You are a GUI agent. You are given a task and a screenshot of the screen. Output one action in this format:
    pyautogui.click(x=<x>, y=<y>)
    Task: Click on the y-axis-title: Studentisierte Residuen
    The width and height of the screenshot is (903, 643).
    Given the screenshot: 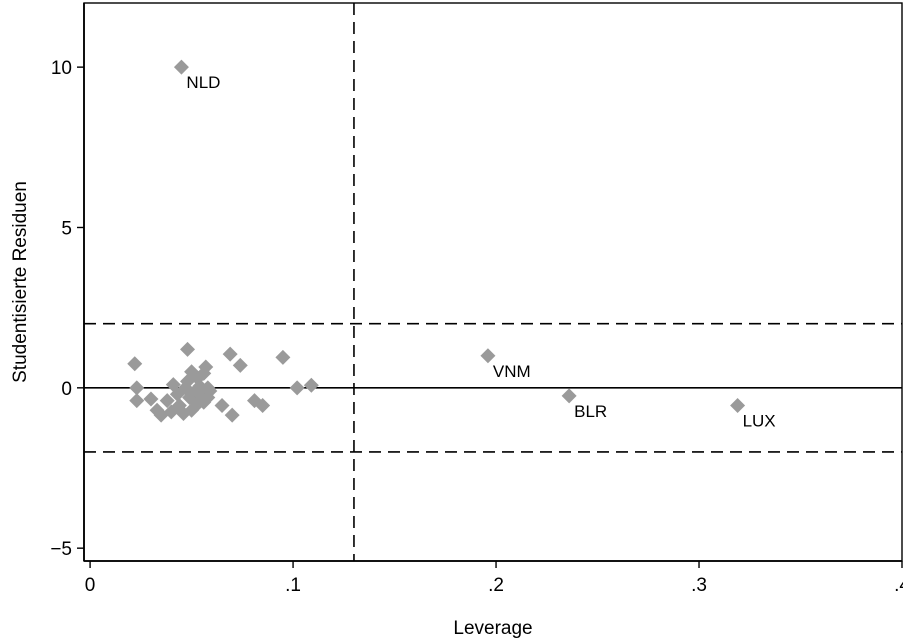 What is the action you would take?
    pyautogui.click(x=20, y=282)
    